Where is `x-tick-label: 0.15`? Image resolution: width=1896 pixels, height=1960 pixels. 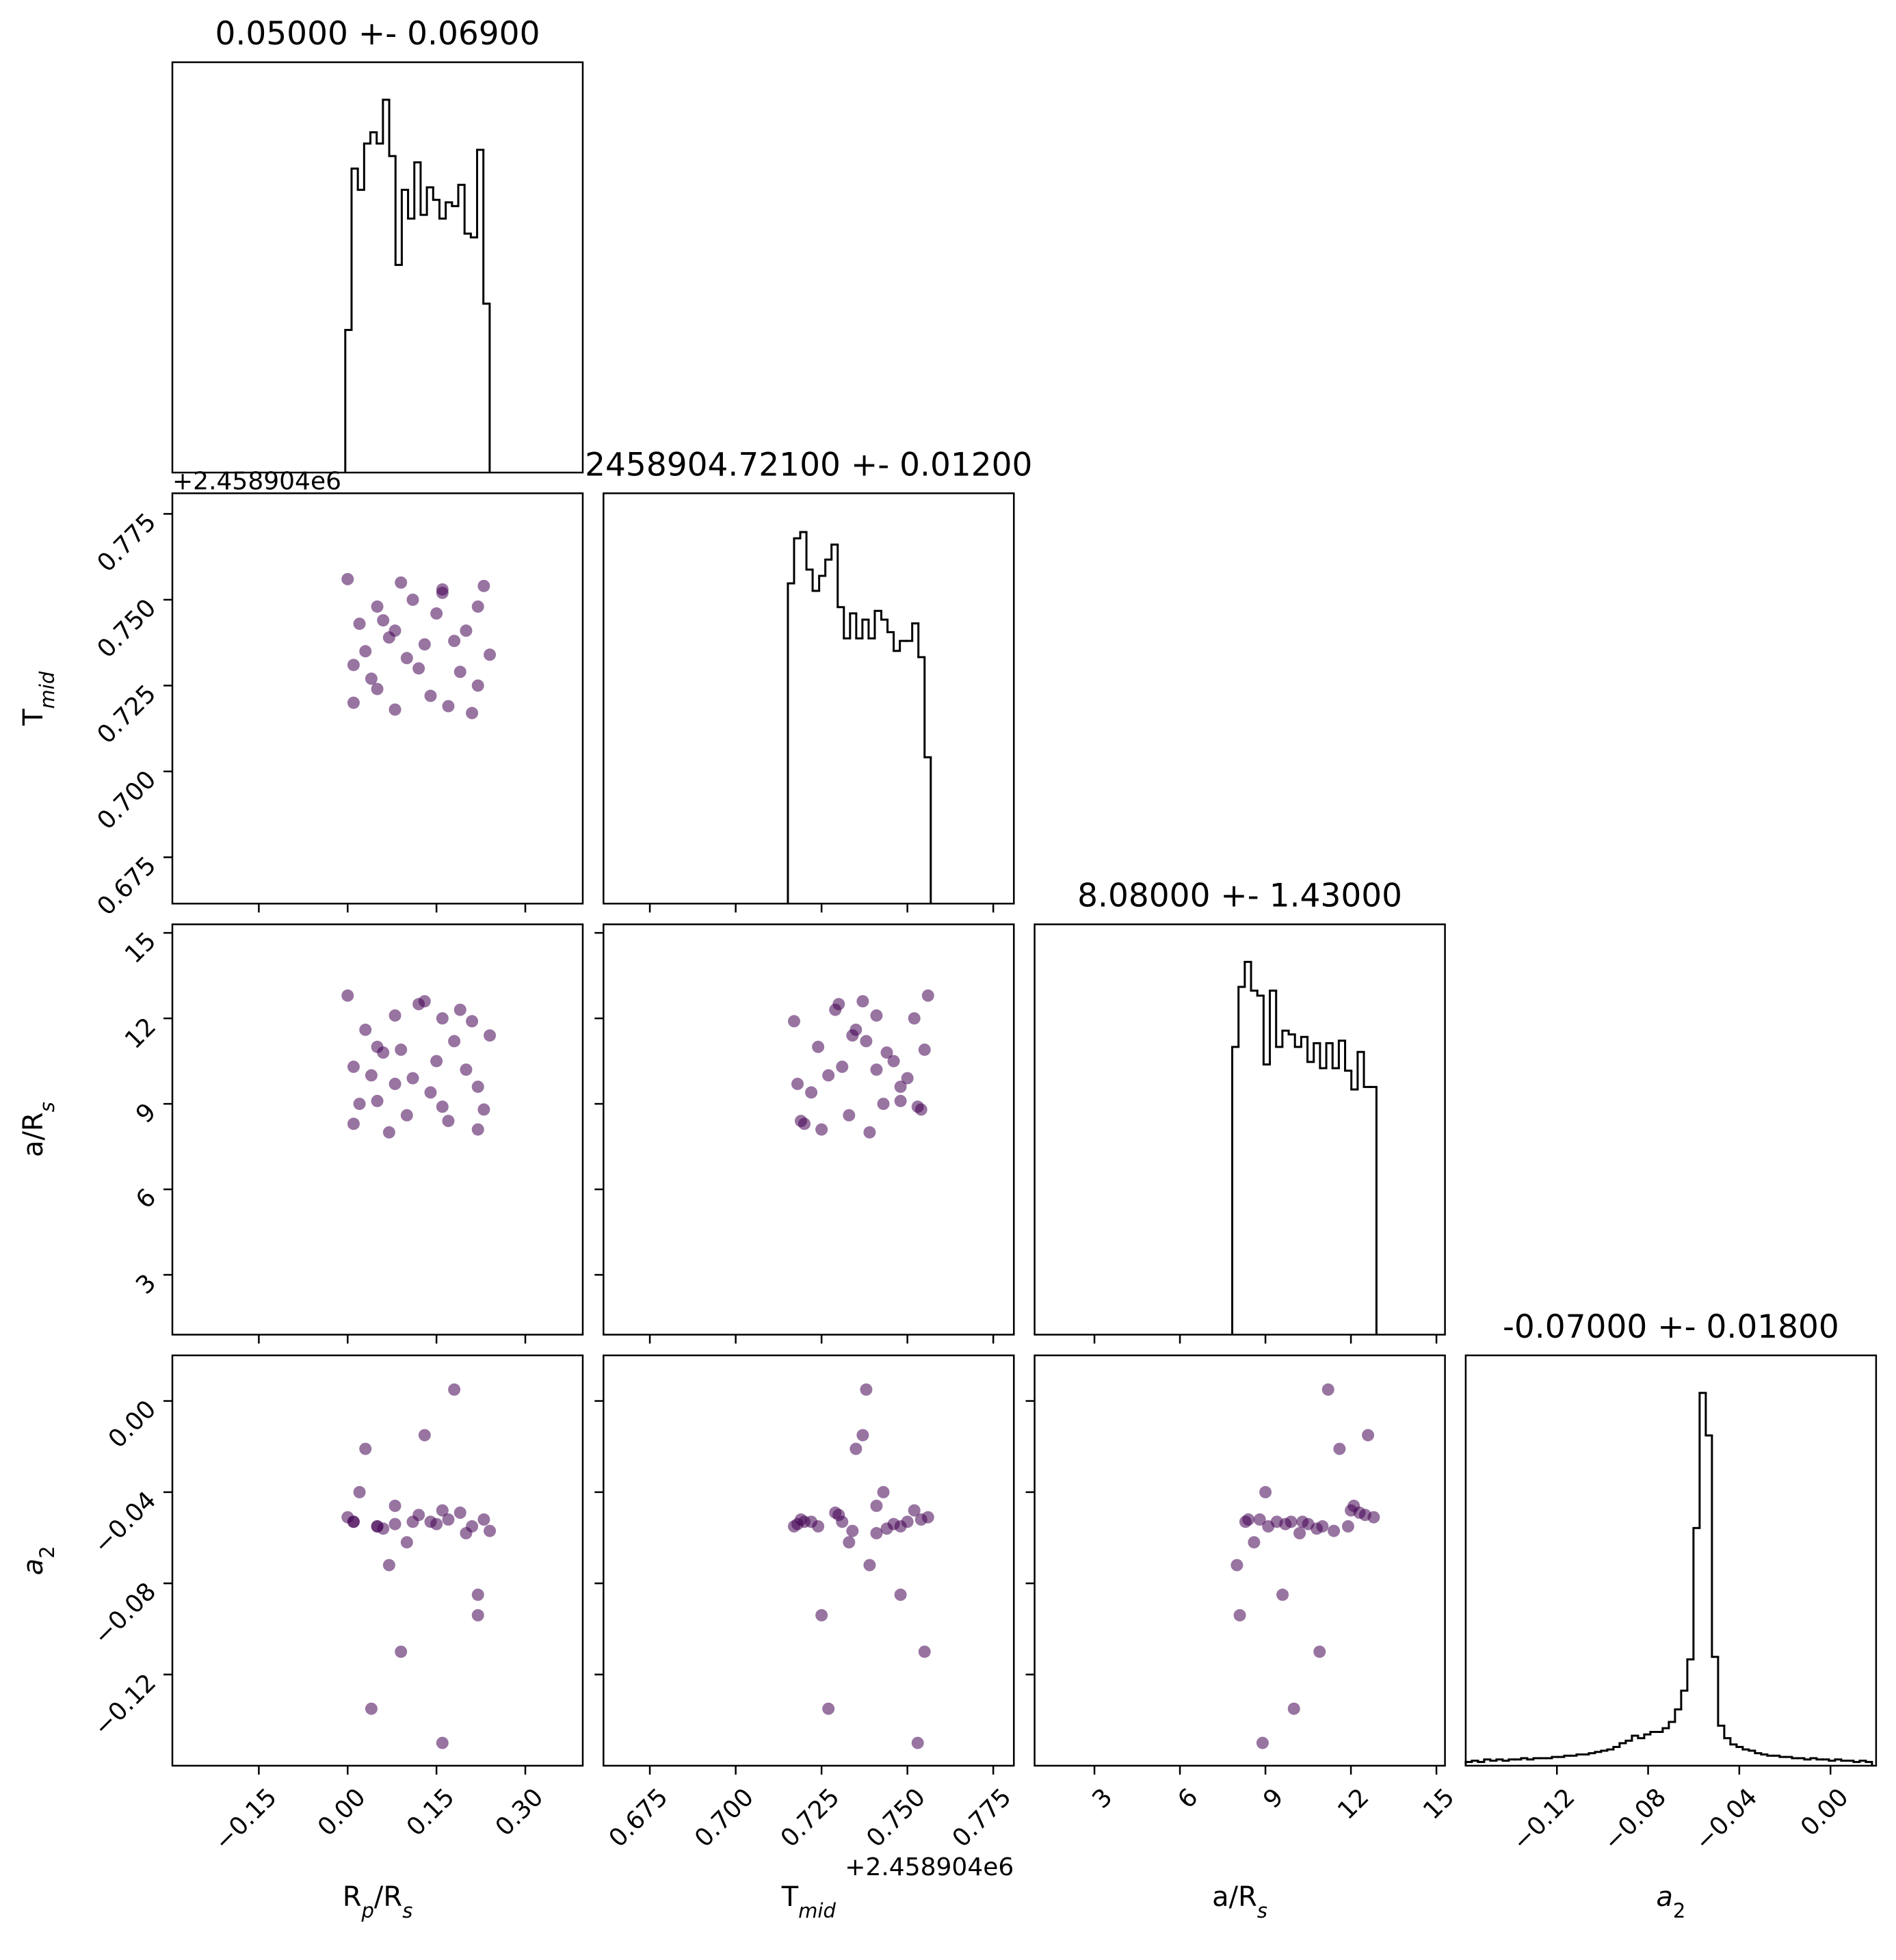 x-tick-label: 0.15 is located at coordinates (431, 1813).